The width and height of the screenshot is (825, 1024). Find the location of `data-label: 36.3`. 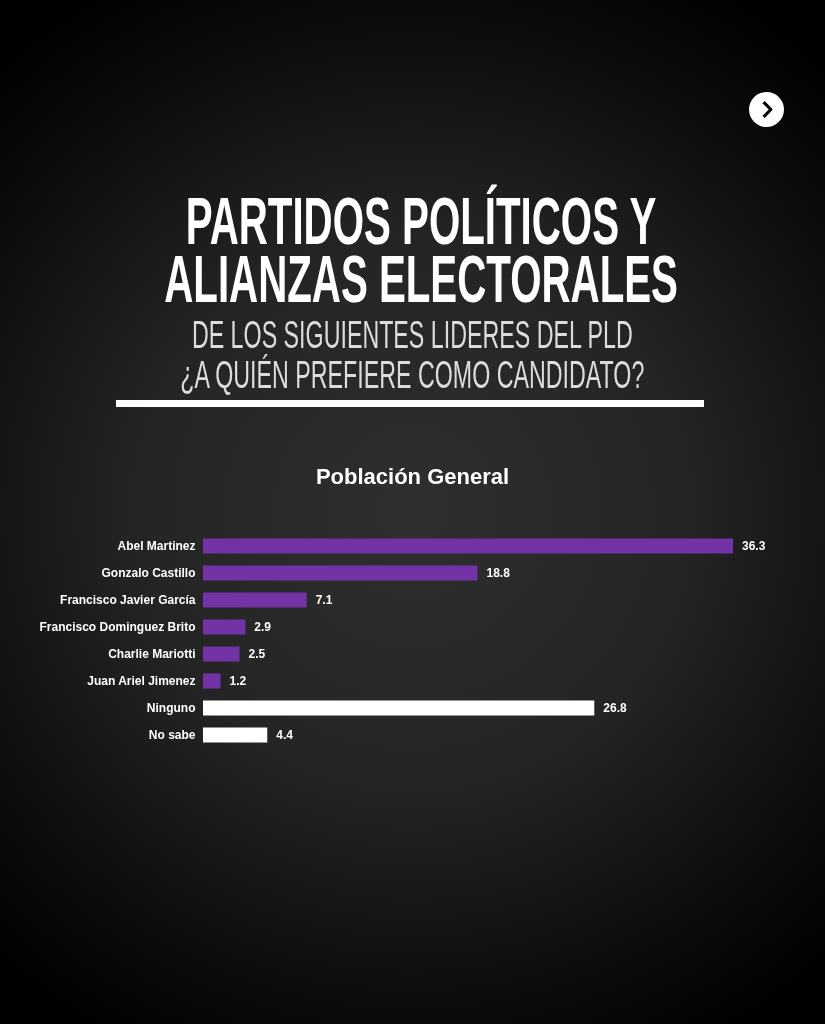

data-label: 36.3 is located at coordinates (754, 546).